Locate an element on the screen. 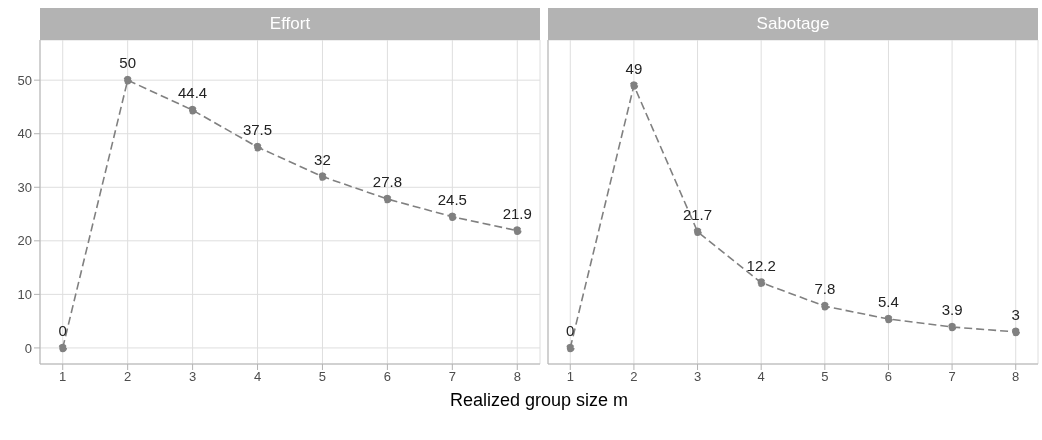  chart-title: Sabotage is located at coordinates (793, 24).